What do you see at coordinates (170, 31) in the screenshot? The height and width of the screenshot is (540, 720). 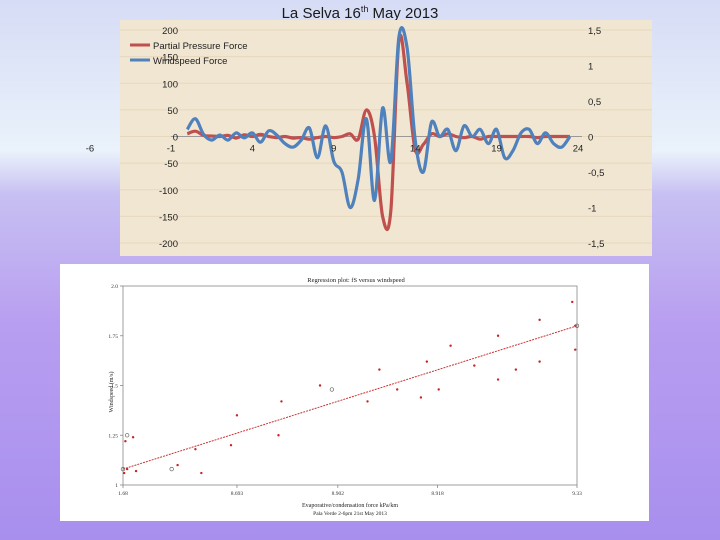 I see `y-left-tick-label: 200` at bounding box center [170, 31].